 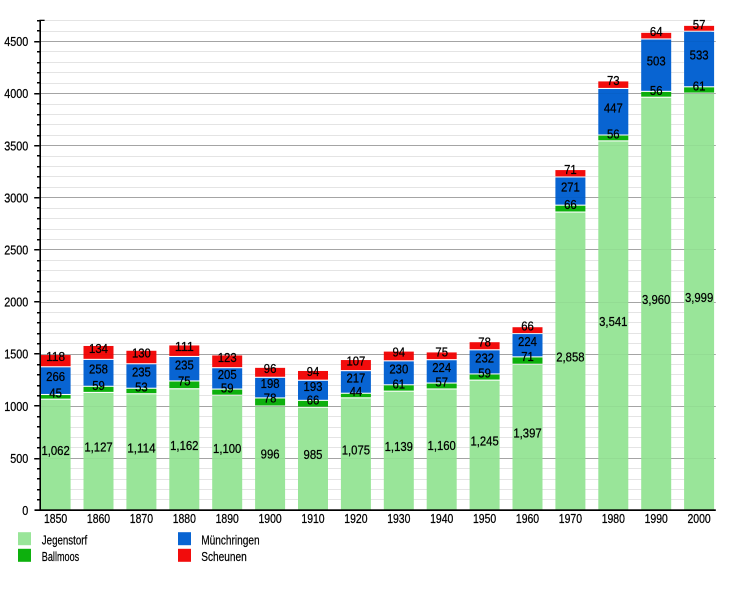 I want to click on svg-text: 503, so click(x=656, y=62).